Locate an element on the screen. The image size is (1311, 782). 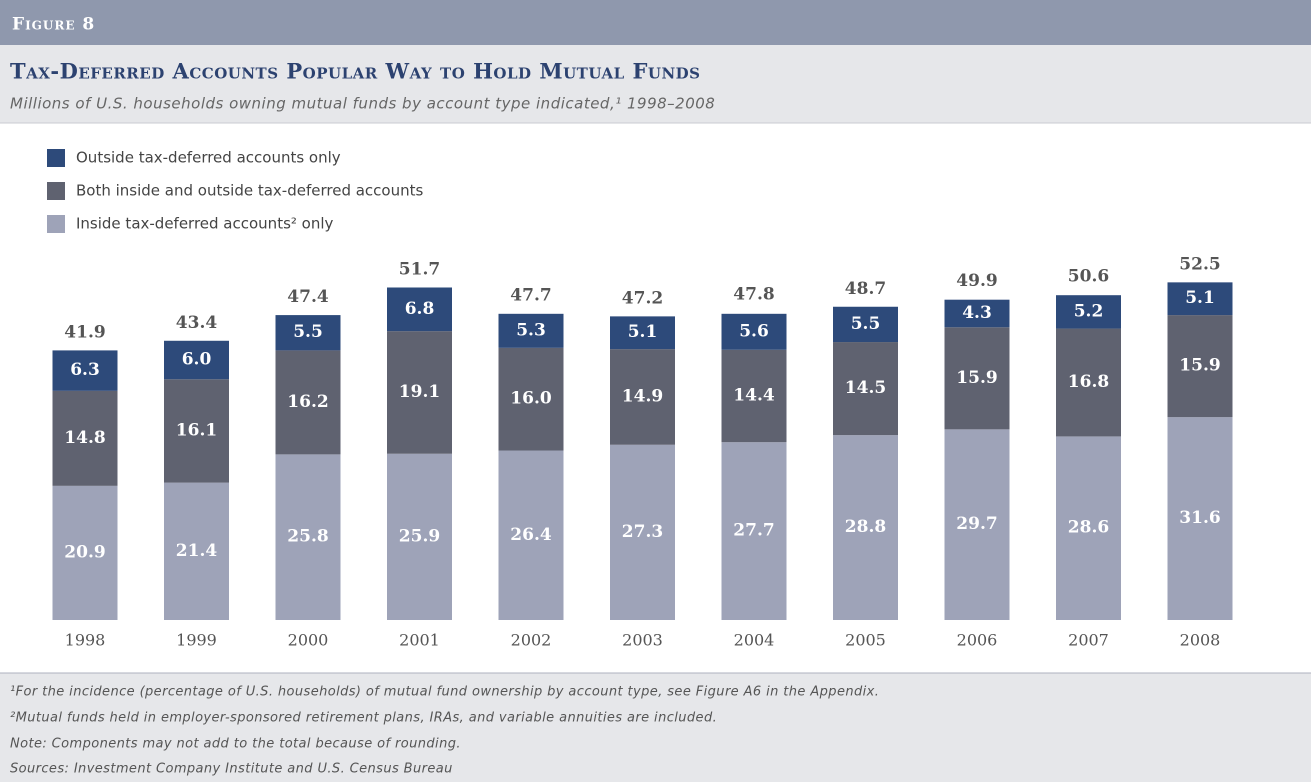
total-label: 51.7 is located at coordinates (419, 270).